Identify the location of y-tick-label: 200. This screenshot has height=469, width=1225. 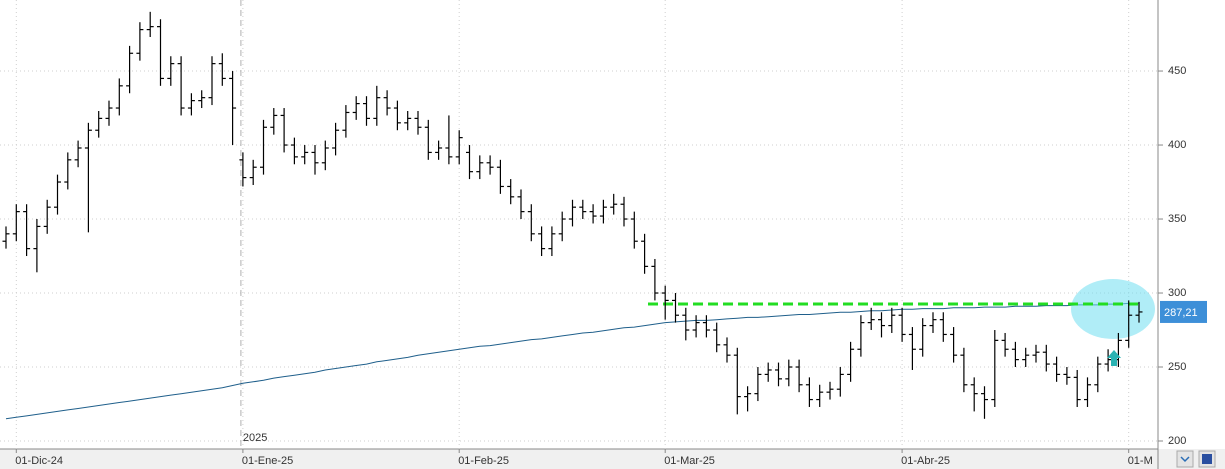
(1177, 441).